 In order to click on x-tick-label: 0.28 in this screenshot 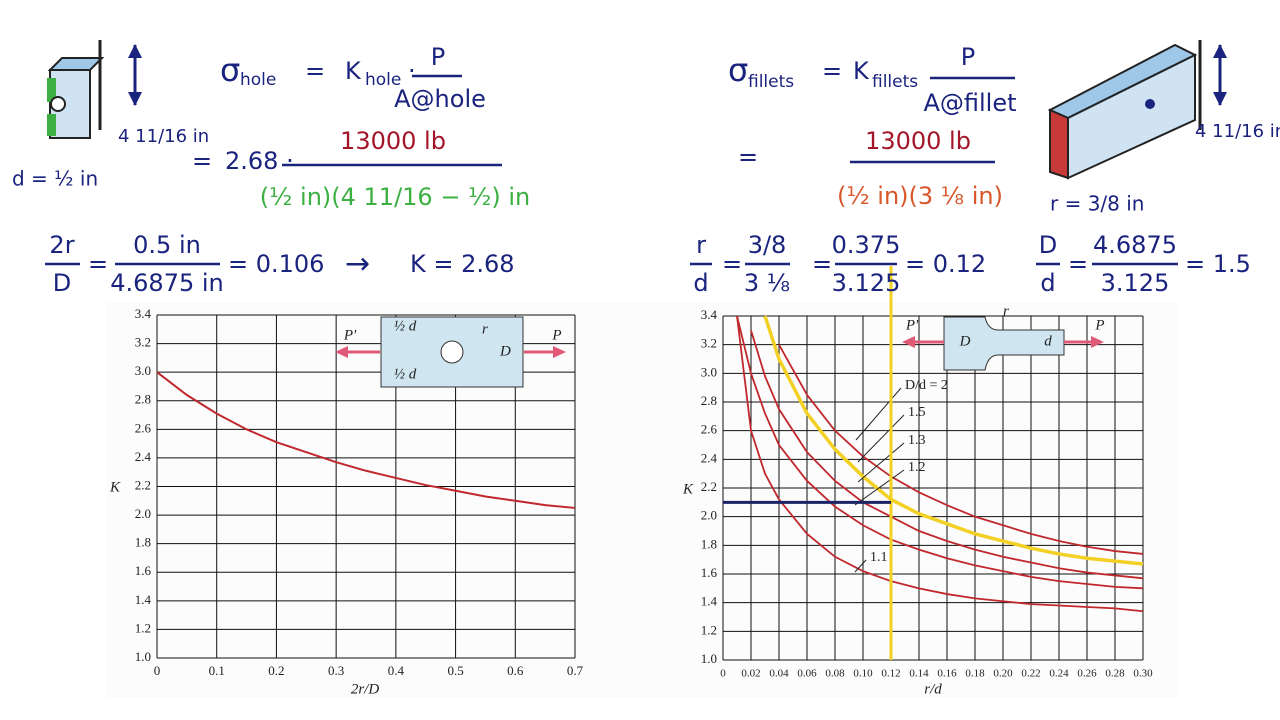, I will do `click(1115, 674)`.